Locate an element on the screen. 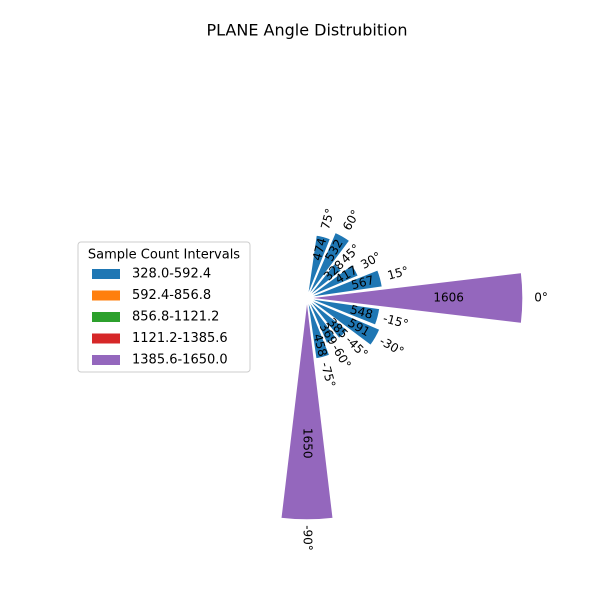 The width and height of the screenshot is (600, 600). angle-label: -90° is located at coordinates (308, 538).